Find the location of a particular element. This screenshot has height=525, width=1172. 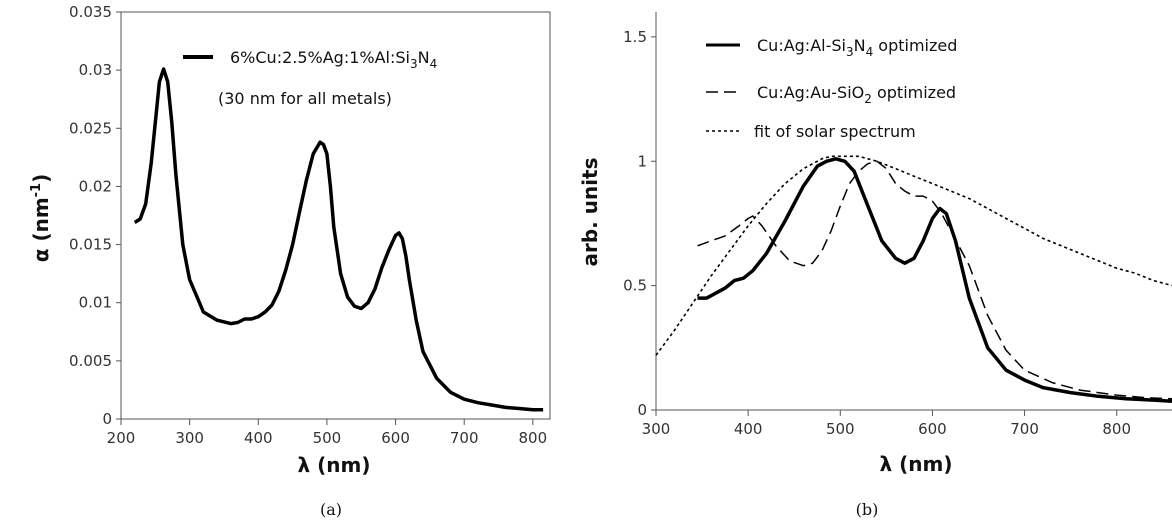

x-tick-label: 200 is located at coordinates (121, 438).